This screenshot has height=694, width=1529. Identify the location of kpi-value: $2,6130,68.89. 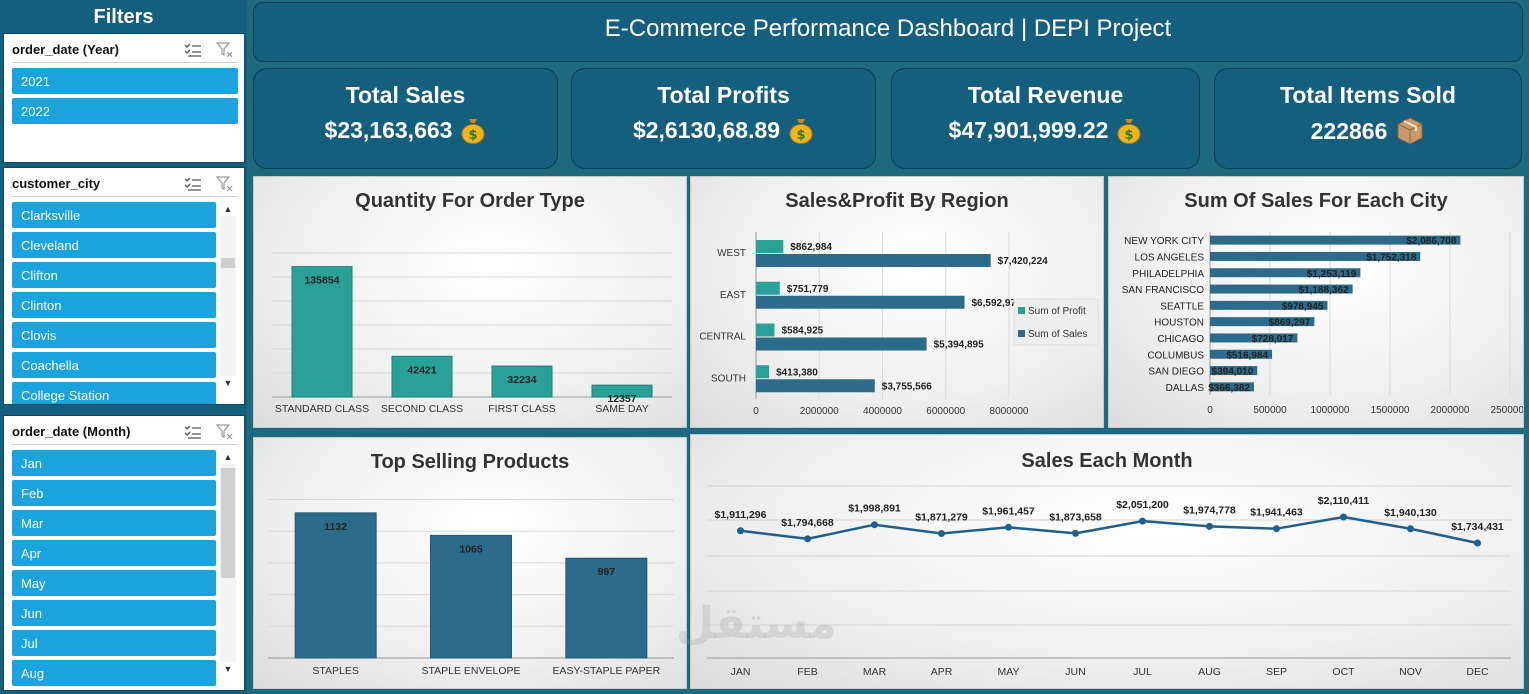
(706, 129).